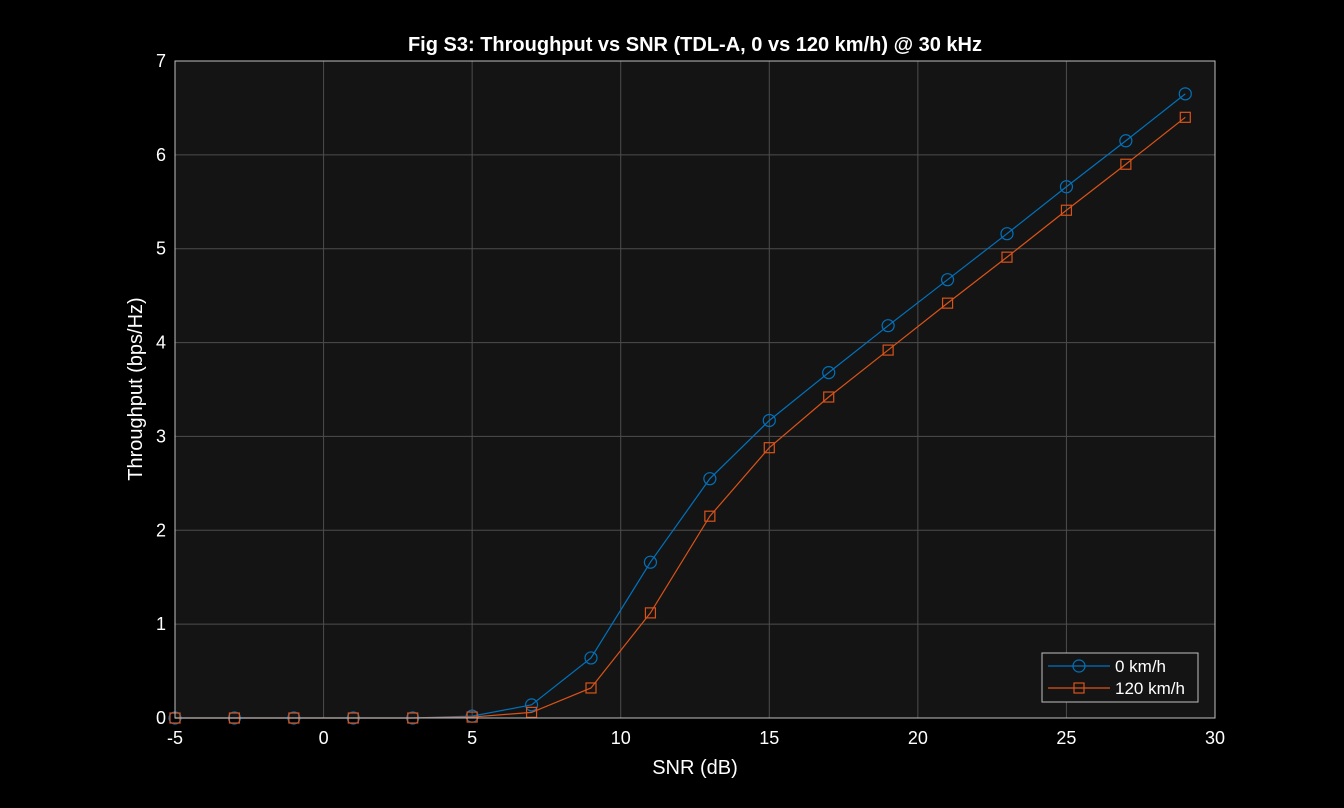 The height and width of the screenshot is (808, 1344). I want to click on y-tick-label: 4, so click(161, 343).